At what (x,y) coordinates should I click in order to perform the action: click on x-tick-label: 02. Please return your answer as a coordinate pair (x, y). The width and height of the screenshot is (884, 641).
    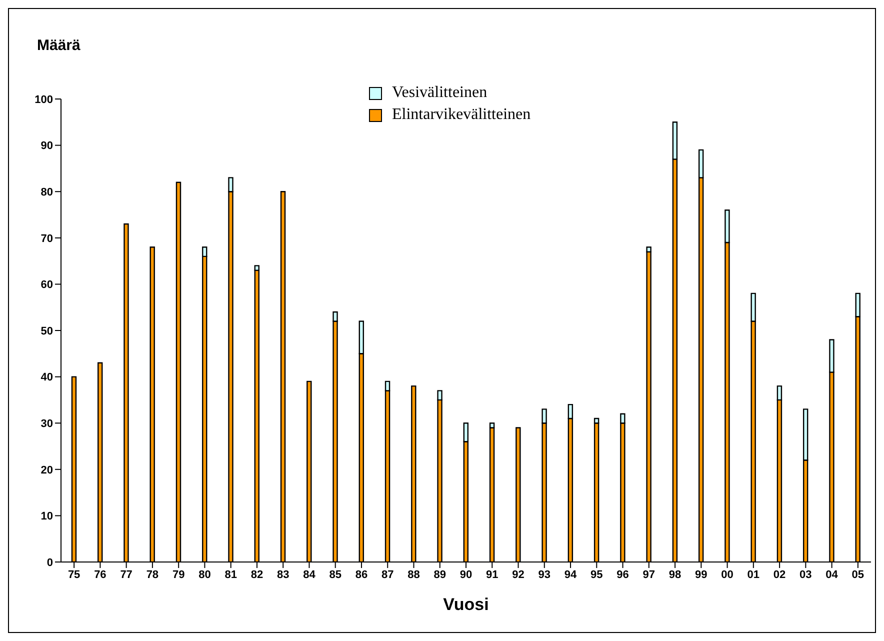
    Looking at the image, I should click on (779, 574).